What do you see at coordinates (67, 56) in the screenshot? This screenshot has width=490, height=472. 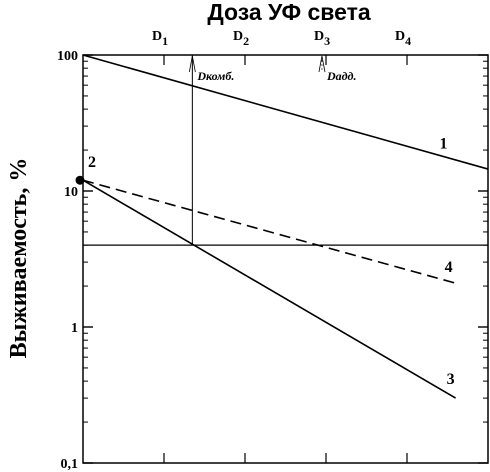 I see `y-tick-label: 100` at bounding box center [67, 56].